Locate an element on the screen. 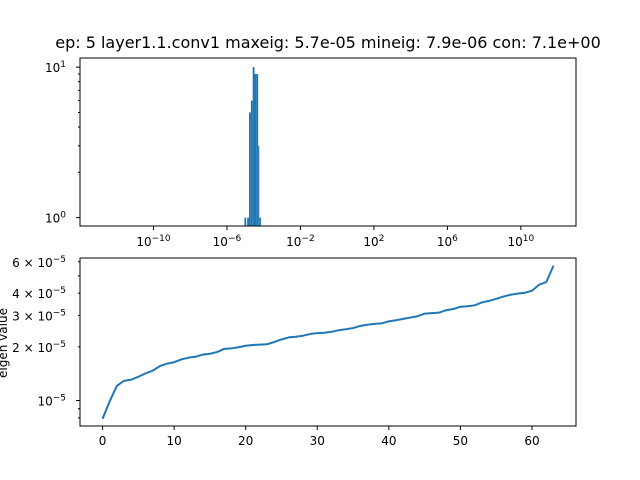 This screenshot has width=640, height=480. x-tick-label-exponent: −6 is located at coordinates (235, 239).